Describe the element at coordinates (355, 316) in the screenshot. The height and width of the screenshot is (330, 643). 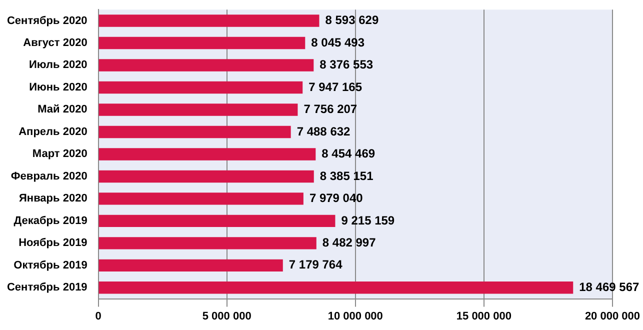
I see `x-tick-label: 10 000 000` at that location.